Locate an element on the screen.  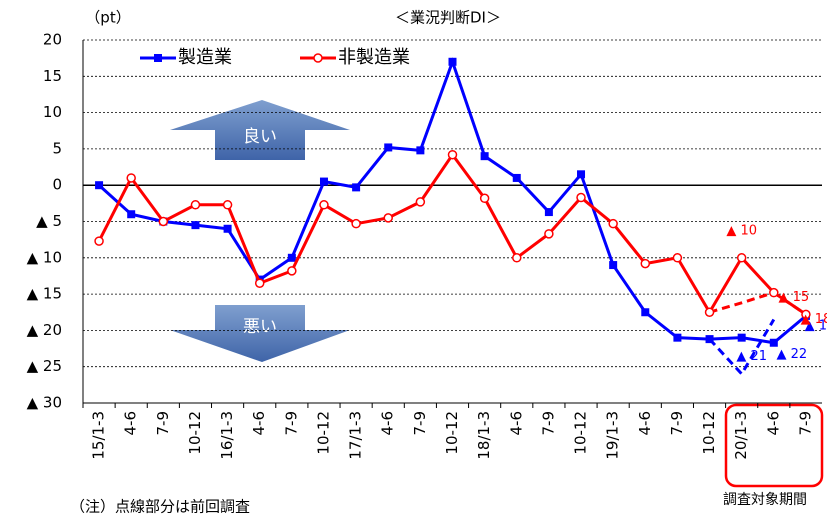
y-tick-label: 15 is located at coordinates (52, 76).